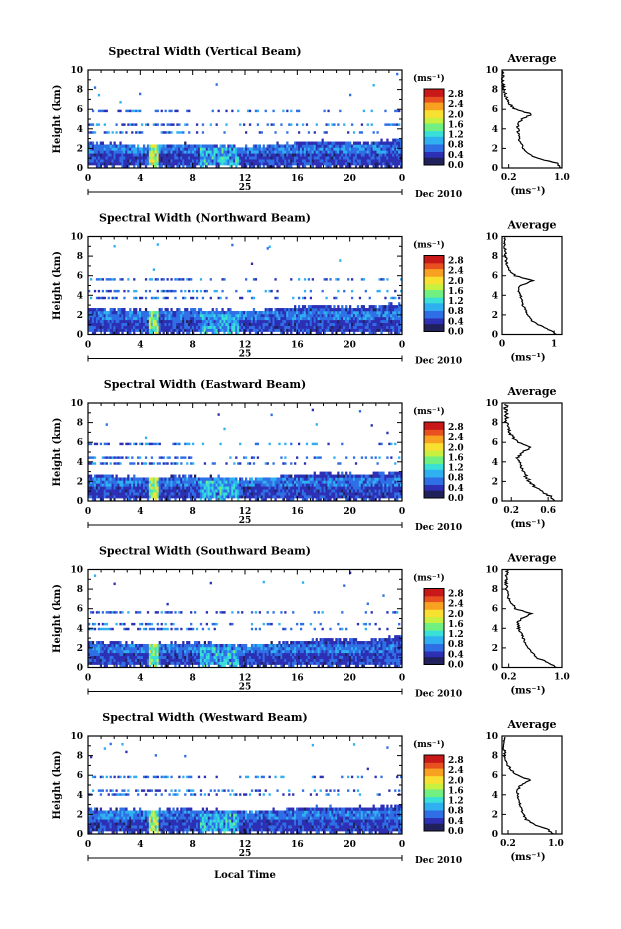  Describe the element at coordinates (193, 179) in the screenshot. I see `x-tick-label: 8` at that location.